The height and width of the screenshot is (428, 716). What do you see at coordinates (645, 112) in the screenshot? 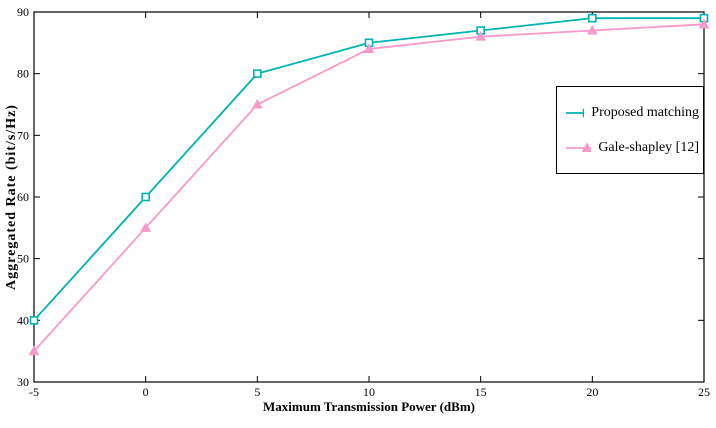
I see `legend-label: Proposed matching` at bounding box center [645, 112].